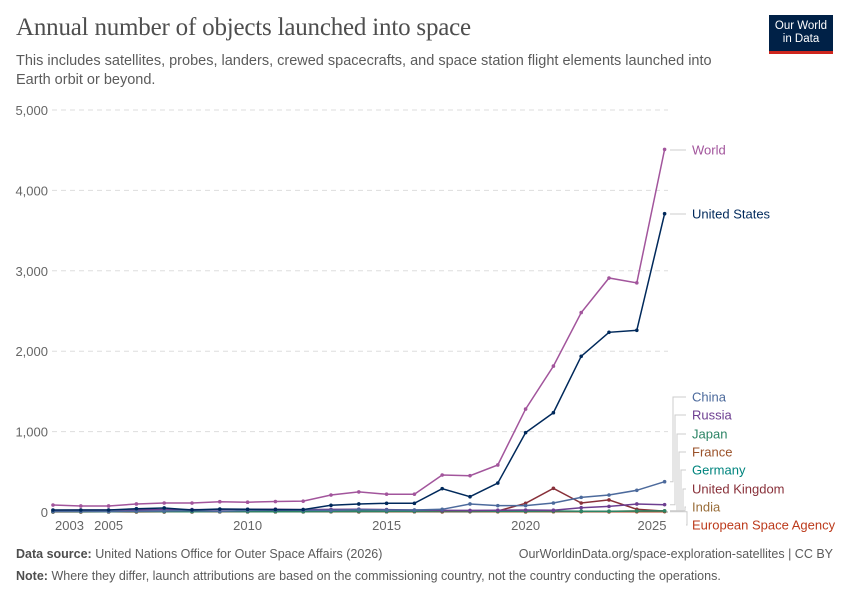 The image size is (850, 600). I want to click on series-label: China, so click(709, 397).